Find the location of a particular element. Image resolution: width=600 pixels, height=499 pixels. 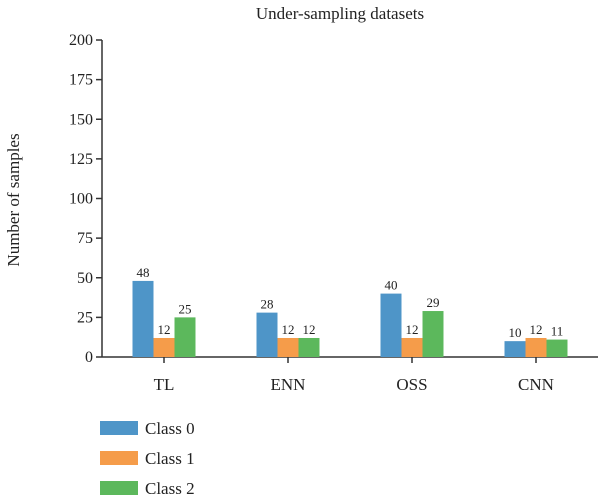

y-tick-label: 0 is located at coordinates (89, 357).